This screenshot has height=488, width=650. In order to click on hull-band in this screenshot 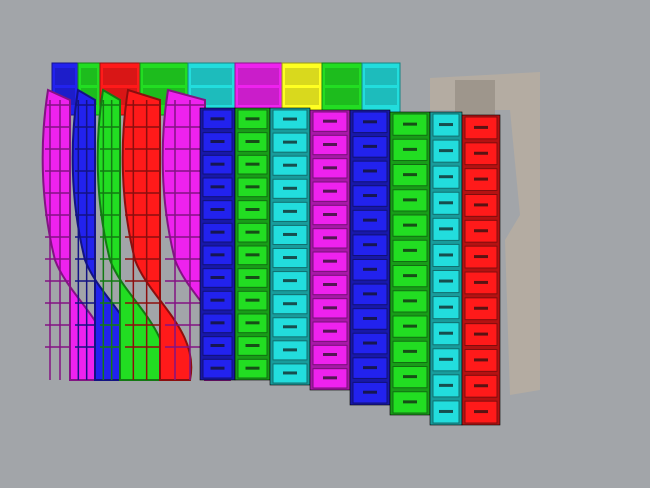, I will do `click(157, 234)`.